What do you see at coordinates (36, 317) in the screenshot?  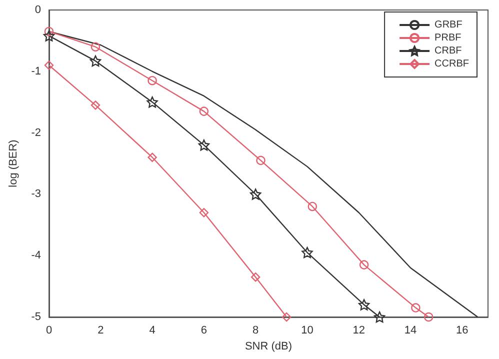 I see `y-tick-label: -5` at bounding box center [36, 317].